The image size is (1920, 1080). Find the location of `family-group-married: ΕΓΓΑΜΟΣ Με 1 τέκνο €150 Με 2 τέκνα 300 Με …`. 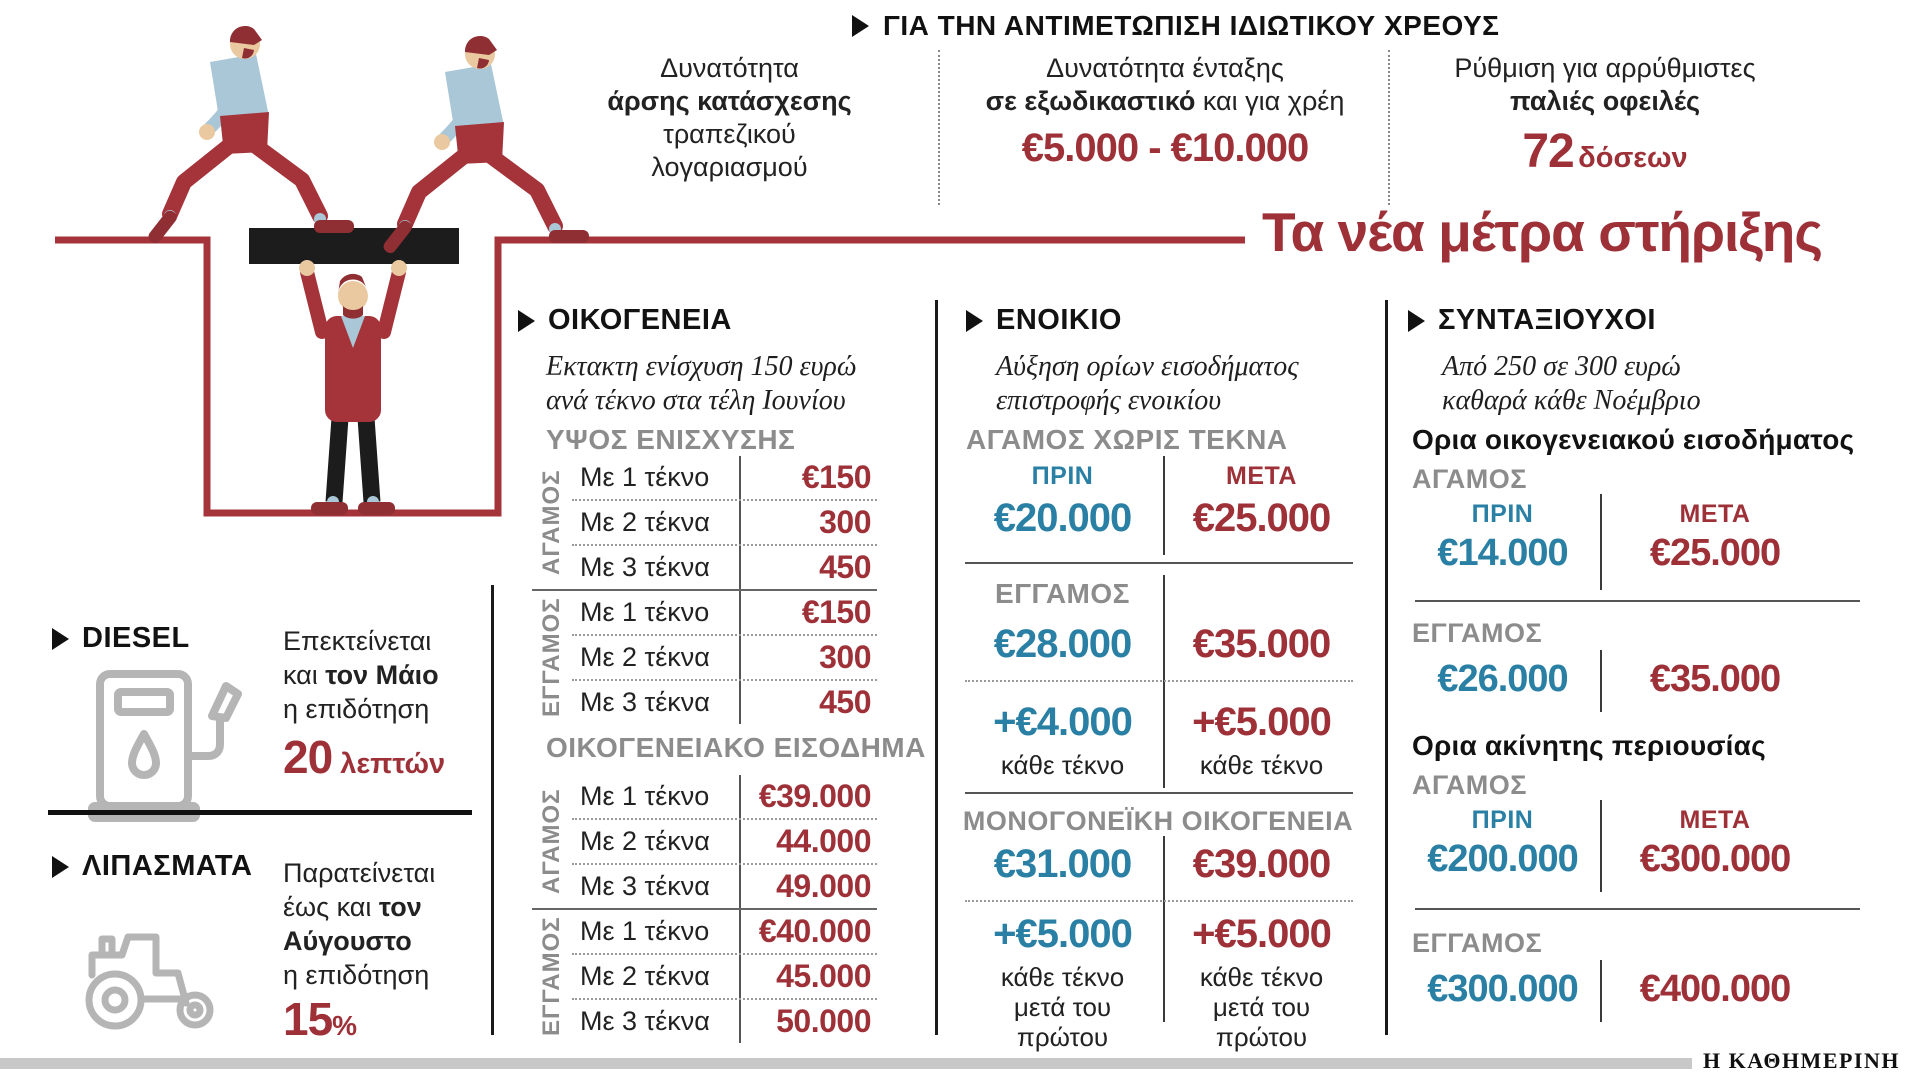

family-group-married: ΕΓΓΑΜΟΣ Με 1 τέκνο €150 Με 2 τέκνα 300 Με … is located at coordinates (704, 656).